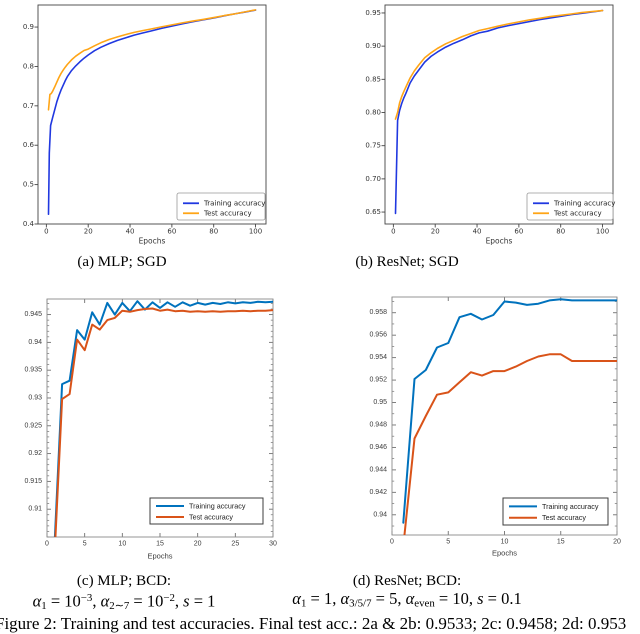 This screenshot has height=634, width=640. I want to click on svg-text: 0.4, so click(29, 224).